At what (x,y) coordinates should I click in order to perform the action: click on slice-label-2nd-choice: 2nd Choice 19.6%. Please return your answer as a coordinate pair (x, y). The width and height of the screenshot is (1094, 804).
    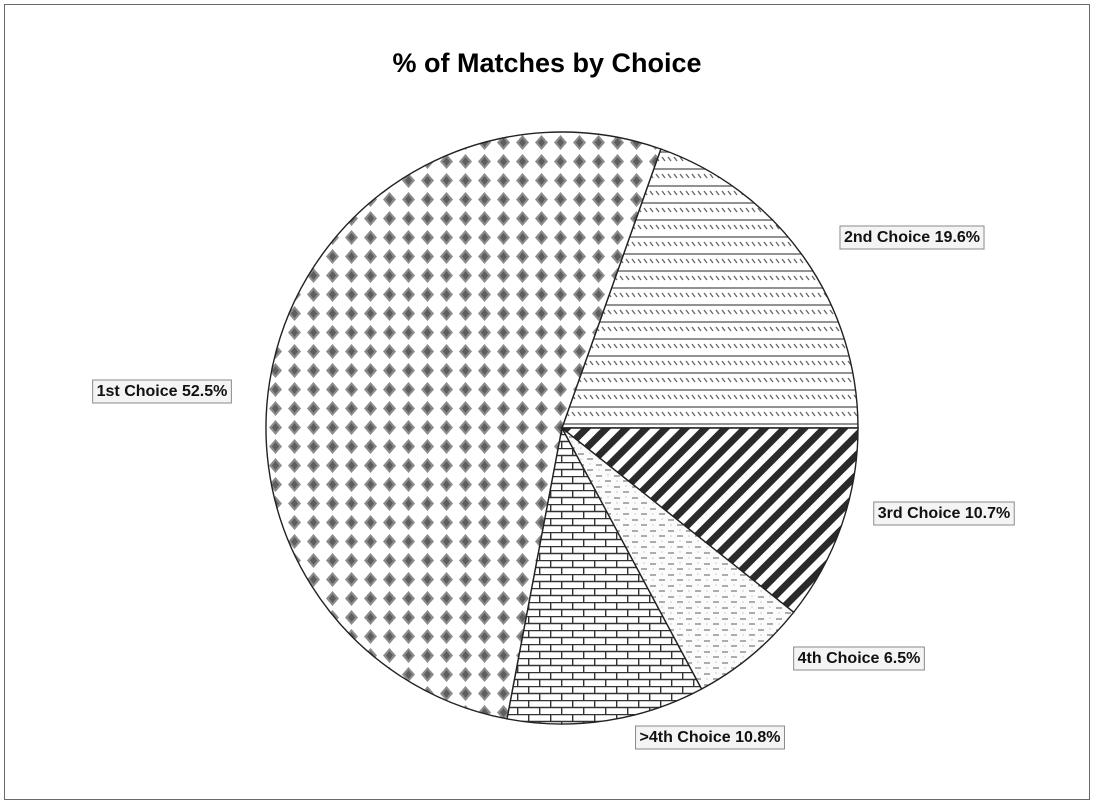
    Looking at the image, I should click on (912, 237).